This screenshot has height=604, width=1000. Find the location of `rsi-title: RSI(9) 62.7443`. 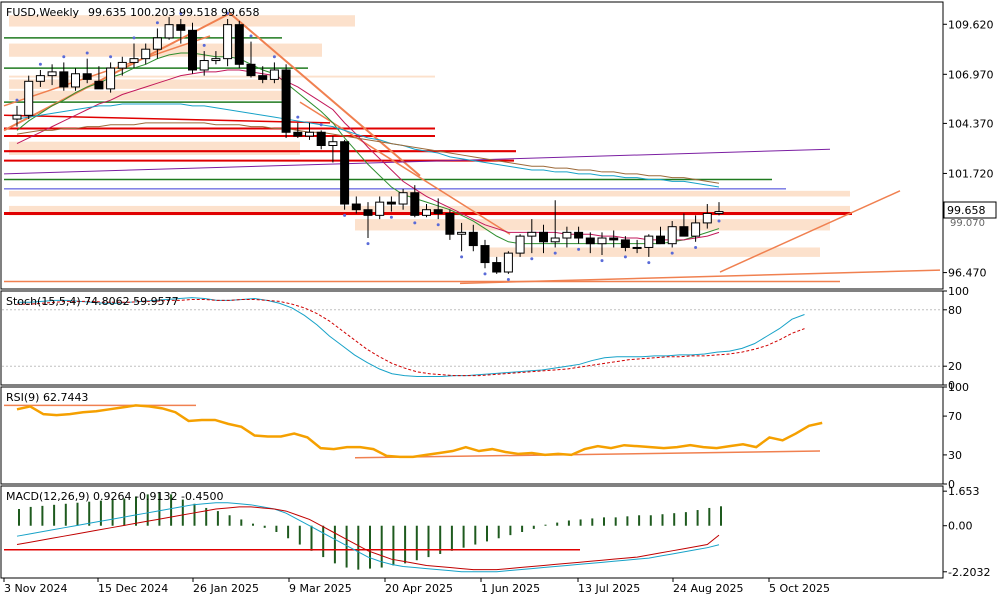

rsi-title: RSI(9) 62.7443 is located at coordinates (47, 397).